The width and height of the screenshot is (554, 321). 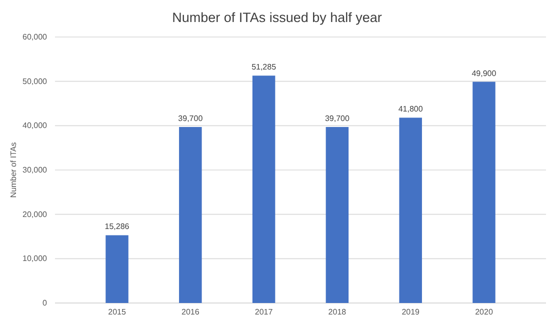 What do you see at coordinates (117, 312) in the screenshot?
I see `x-tick-label: 2015` at bounding box center [117, 312].